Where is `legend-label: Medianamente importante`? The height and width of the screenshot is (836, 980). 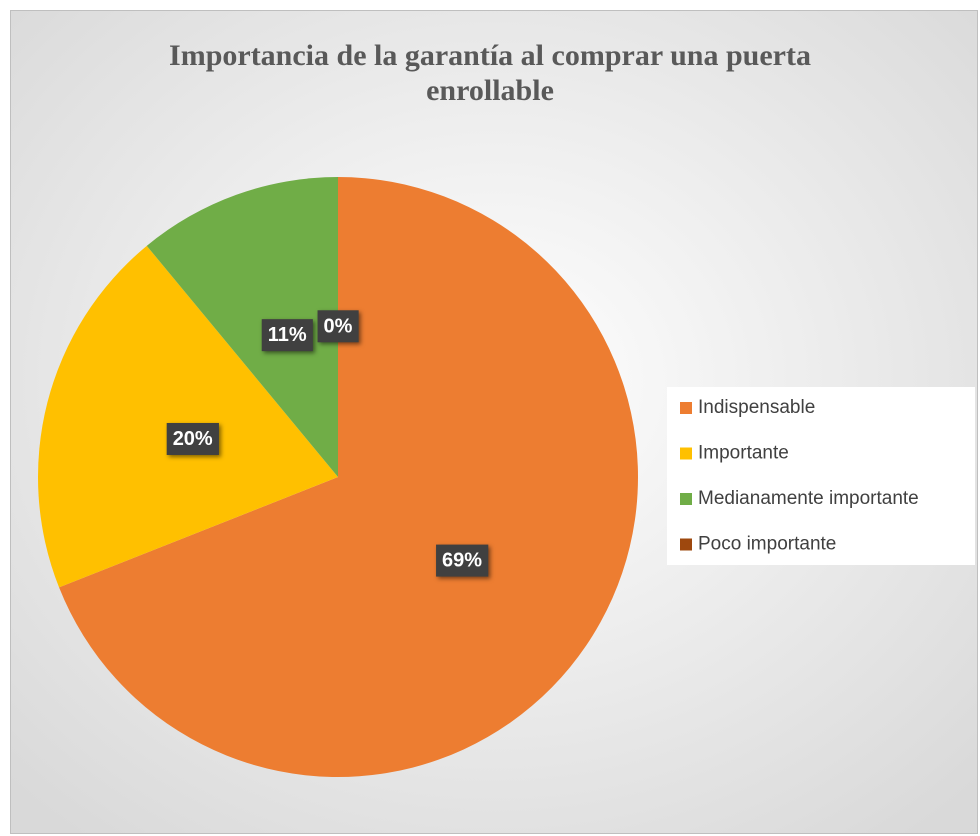 legend-label: Medianamente importante is located at coordinates (808, 498).